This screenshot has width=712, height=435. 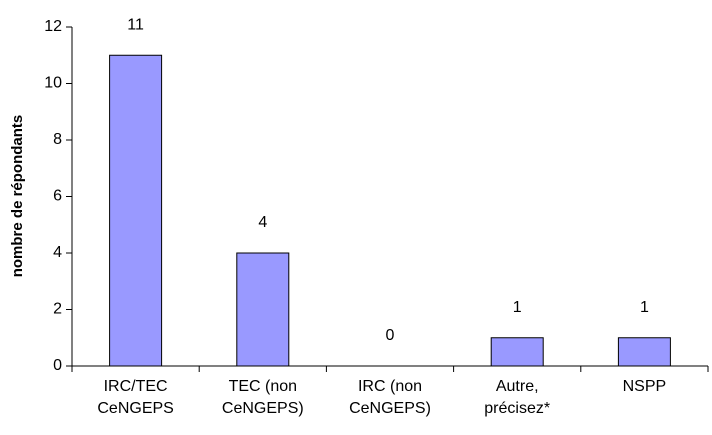 I want to click on data-label: 0, so click(x=390, y=335).